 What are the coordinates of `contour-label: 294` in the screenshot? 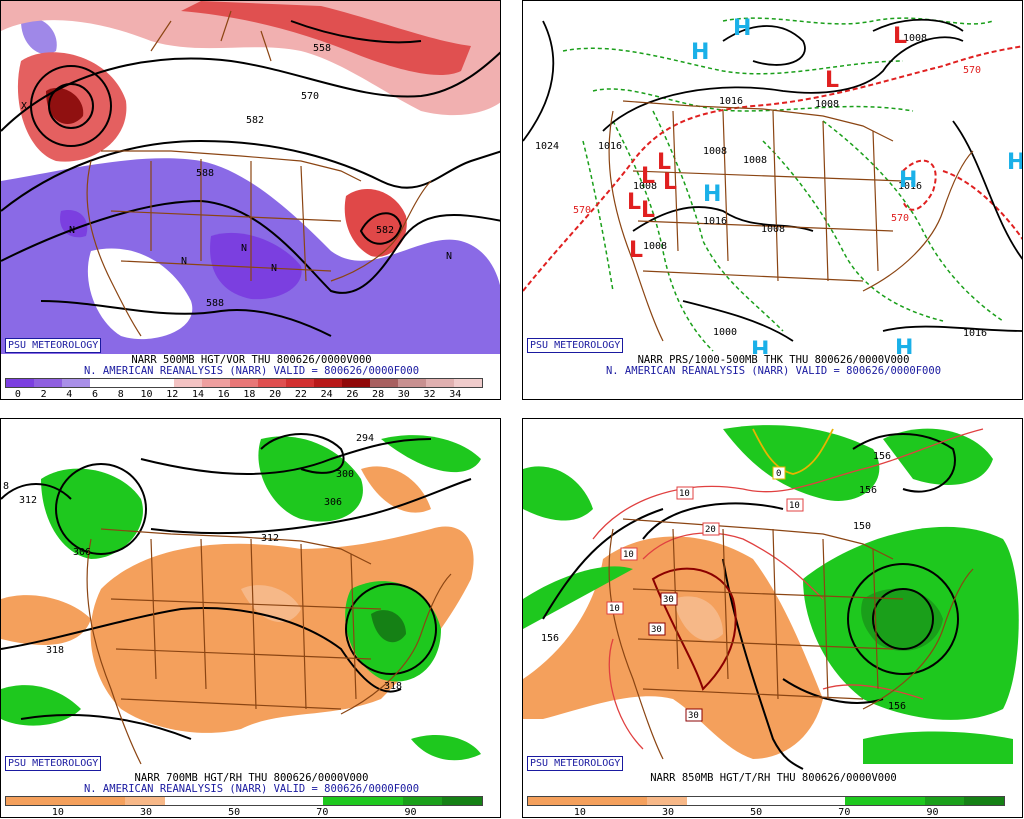 It's located at (365, 438).